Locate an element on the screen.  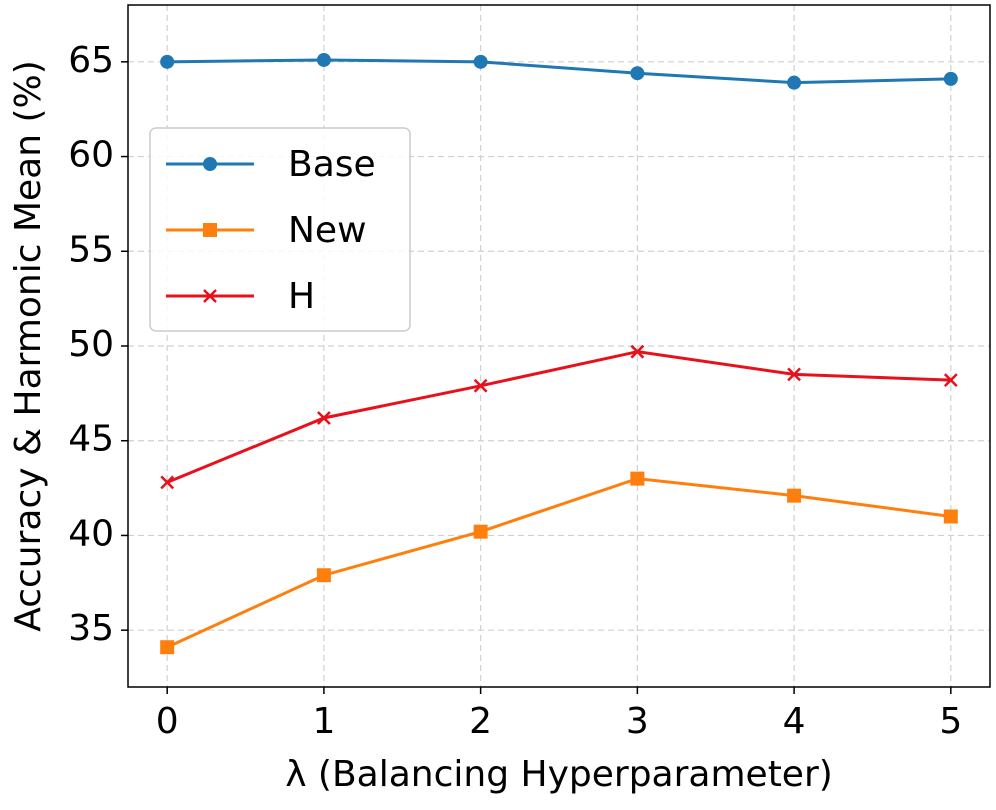
x-tick-label: 3 is located at coordinates (637, 721).